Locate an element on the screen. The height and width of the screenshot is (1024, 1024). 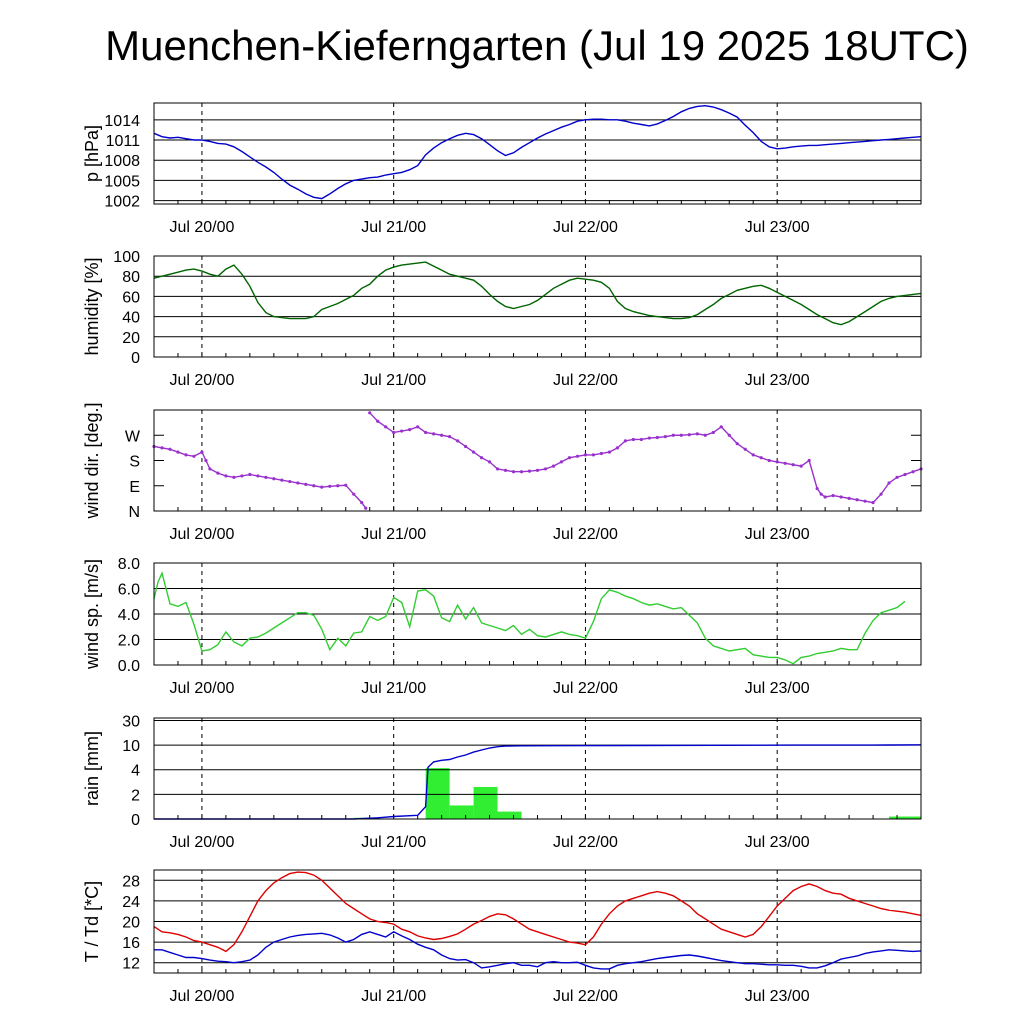
panel-frame-rain is located at coordinates (537, 768).